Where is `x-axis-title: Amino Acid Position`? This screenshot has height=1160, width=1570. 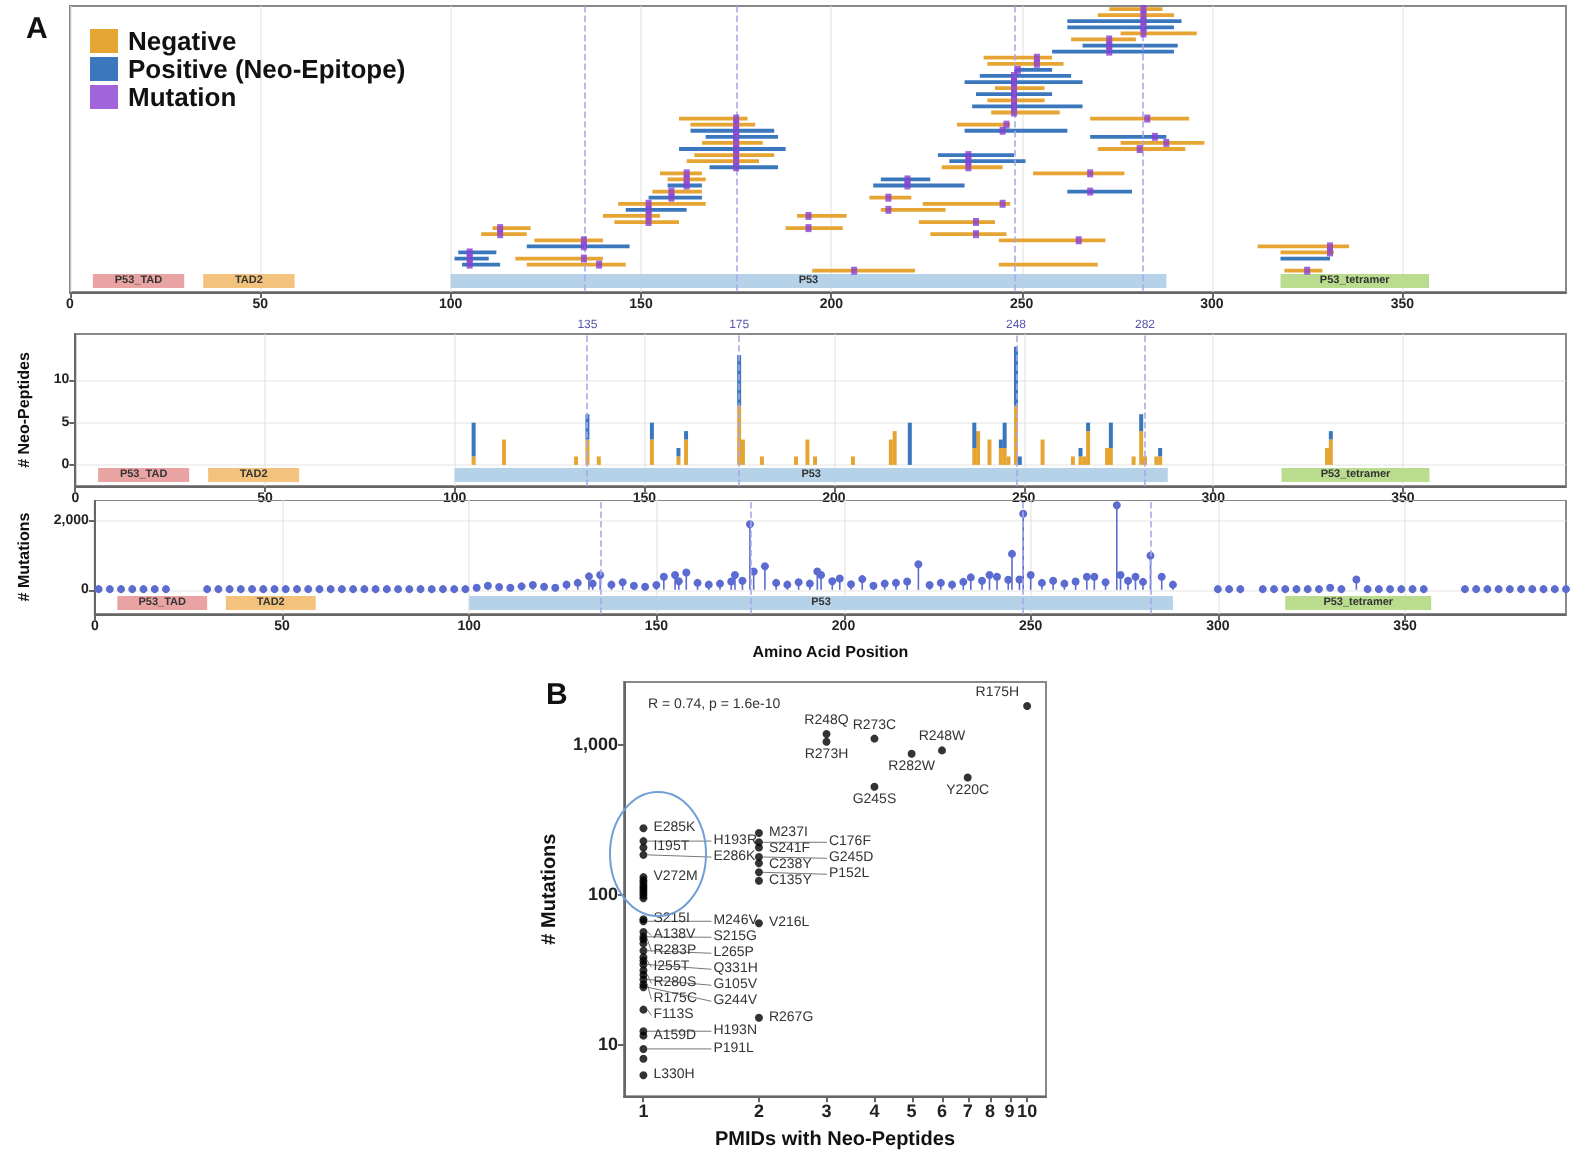 x-axis-title: Amino Acid Position is located at coordinates (830, 652).